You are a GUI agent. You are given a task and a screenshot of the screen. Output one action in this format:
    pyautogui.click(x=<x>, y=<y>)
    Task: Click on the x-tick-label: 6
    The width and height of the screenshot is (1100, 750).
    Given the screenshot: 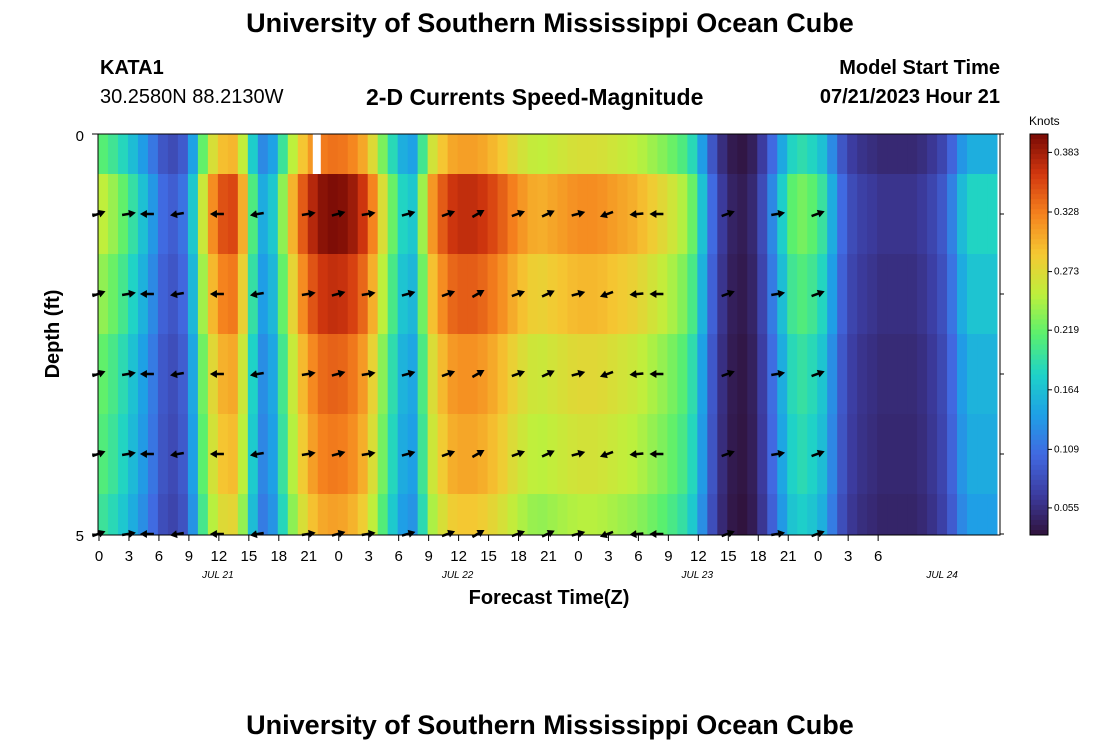 What is the action you would take?
    pyautogui.click(x=159, y=556)
    